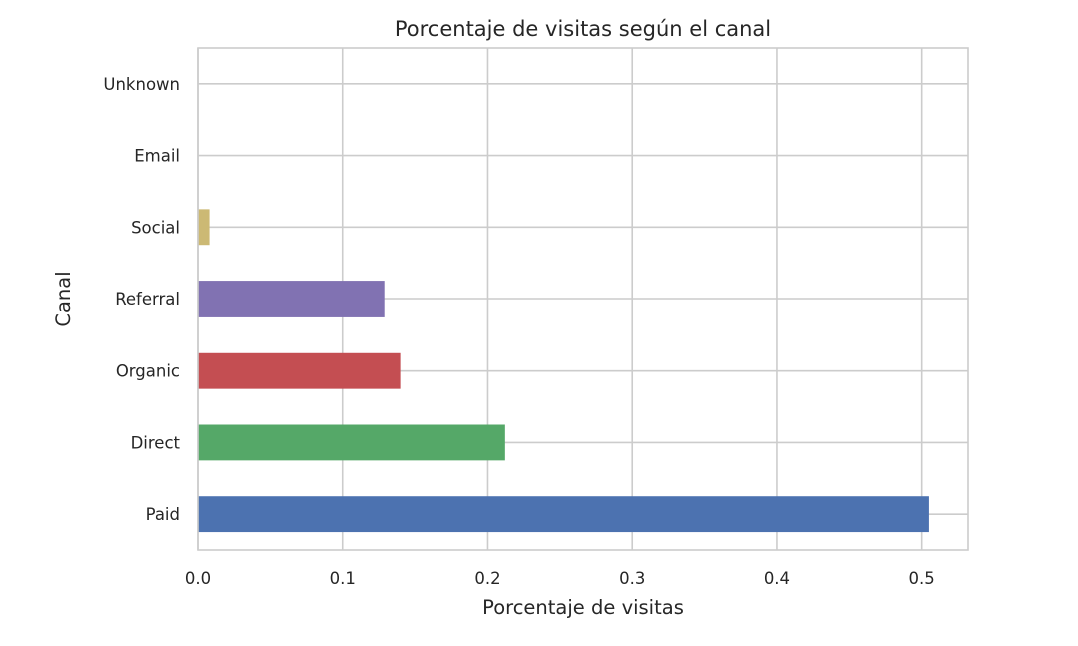 The image size is (1078, 646). What do you see at coordinates (141, 84) in the screenshot?
I see `y-tick-label: Unknown` at bounding box center [141, 84].